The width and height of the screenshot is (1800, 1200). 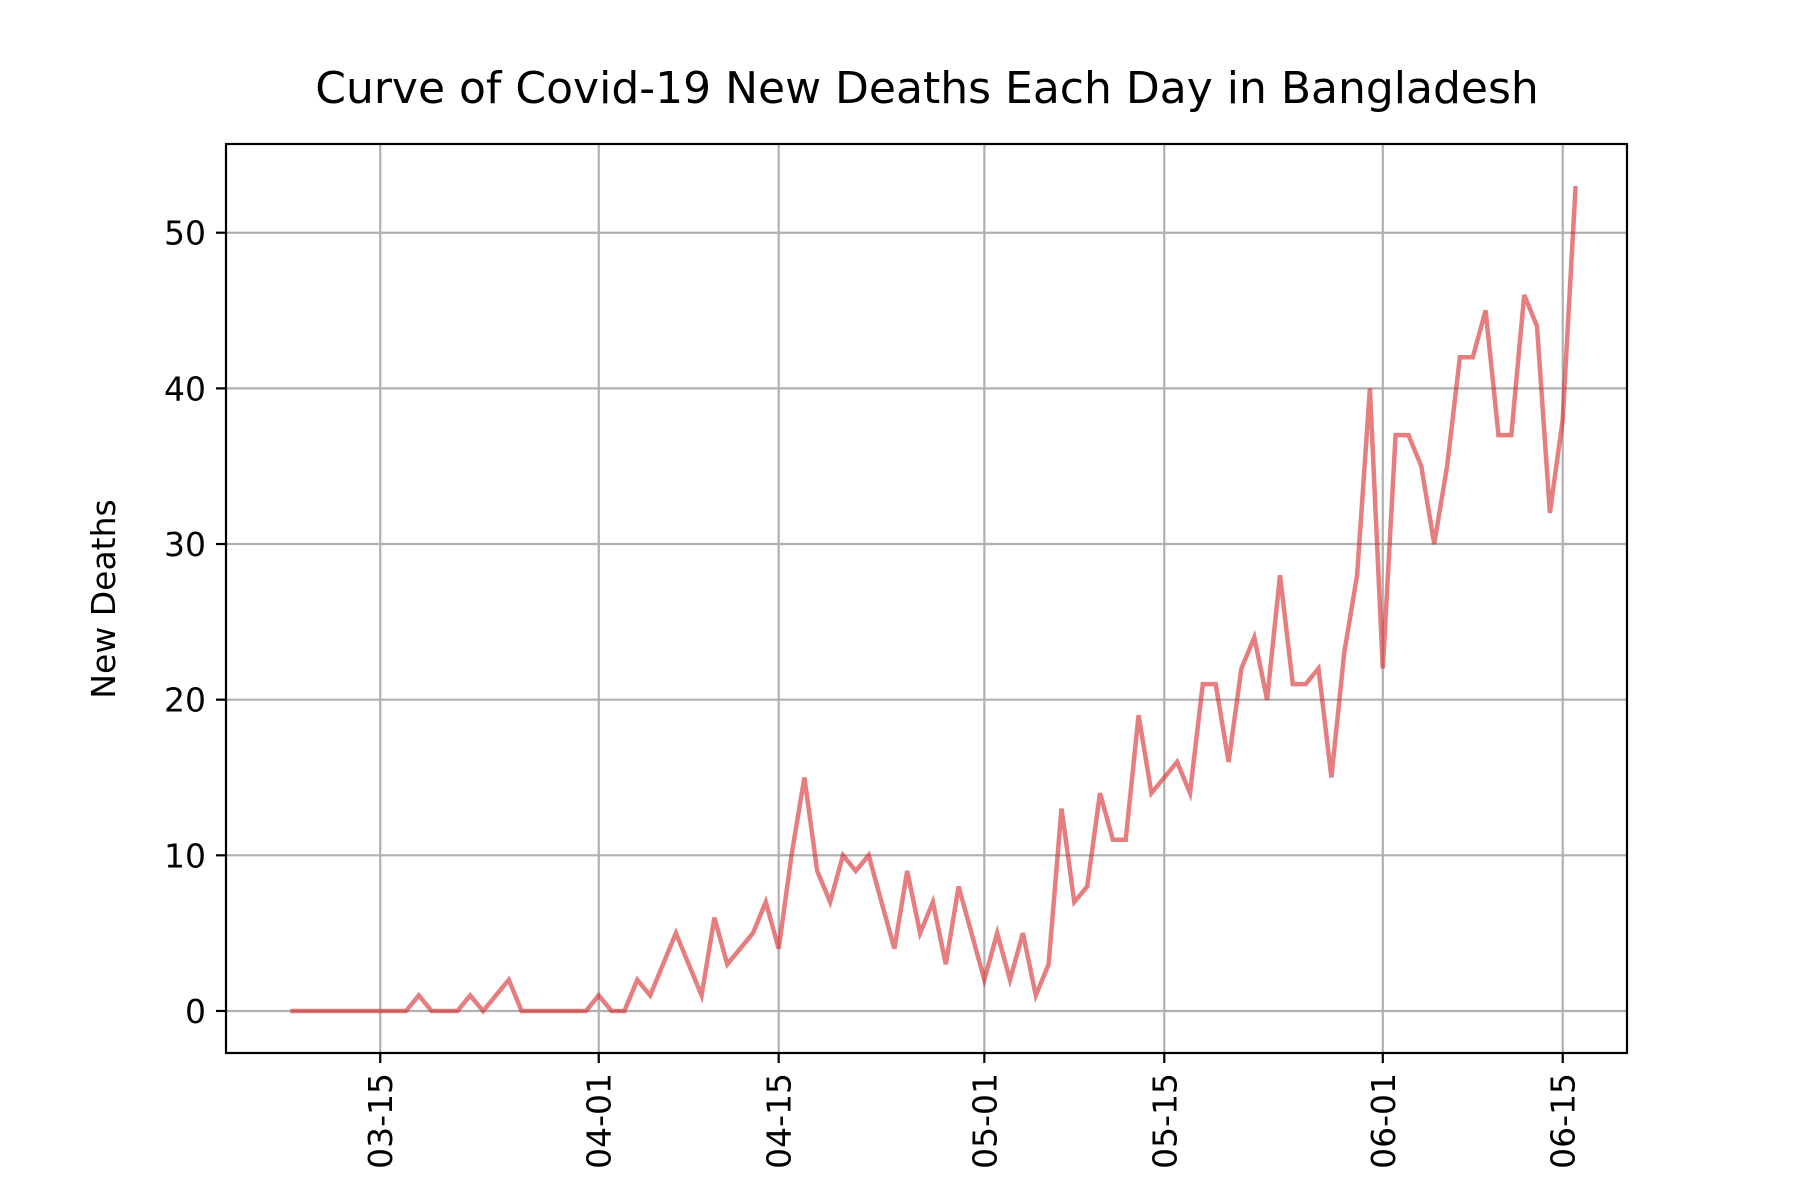 I want to click on y-tick-label: 50, so click(x=185, y=233).